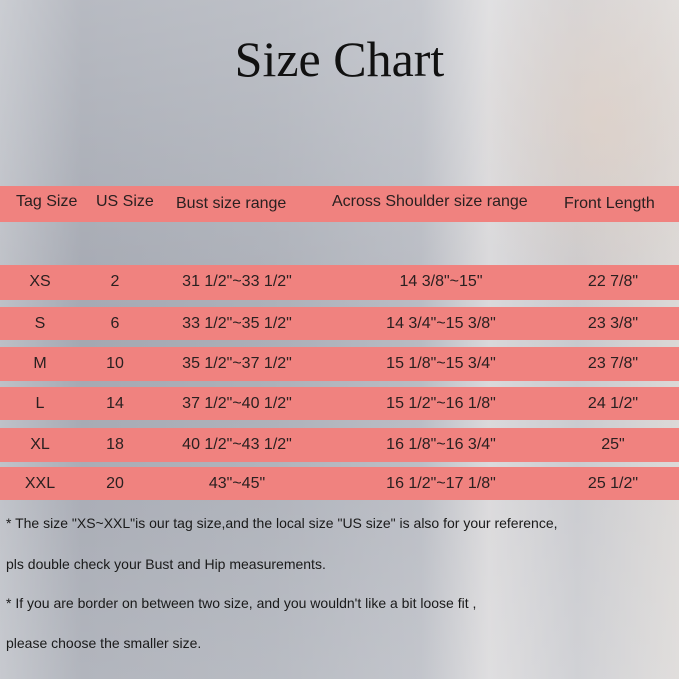  I want to click on cell-shoulder: 15 1/8"~15 3/4", so click(441, 363).